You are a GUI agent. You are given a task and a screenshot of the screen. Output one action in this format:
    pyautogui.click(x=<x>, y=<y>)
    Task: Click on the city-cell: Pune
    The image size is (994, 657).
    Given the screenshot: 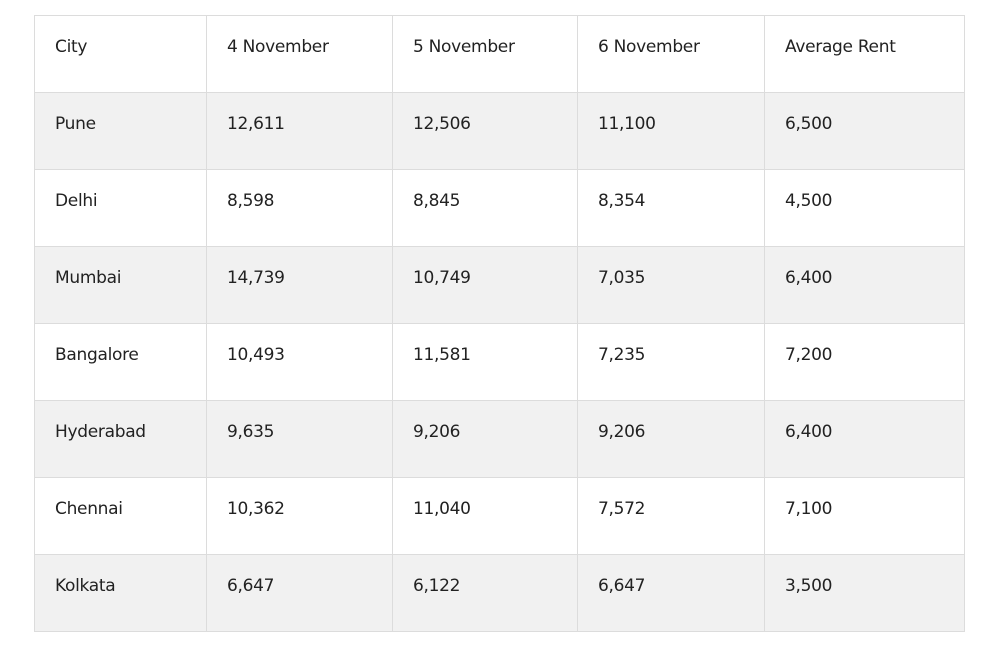 What is the action you would take?
    pyautogui.click(x=120, y=131)
    